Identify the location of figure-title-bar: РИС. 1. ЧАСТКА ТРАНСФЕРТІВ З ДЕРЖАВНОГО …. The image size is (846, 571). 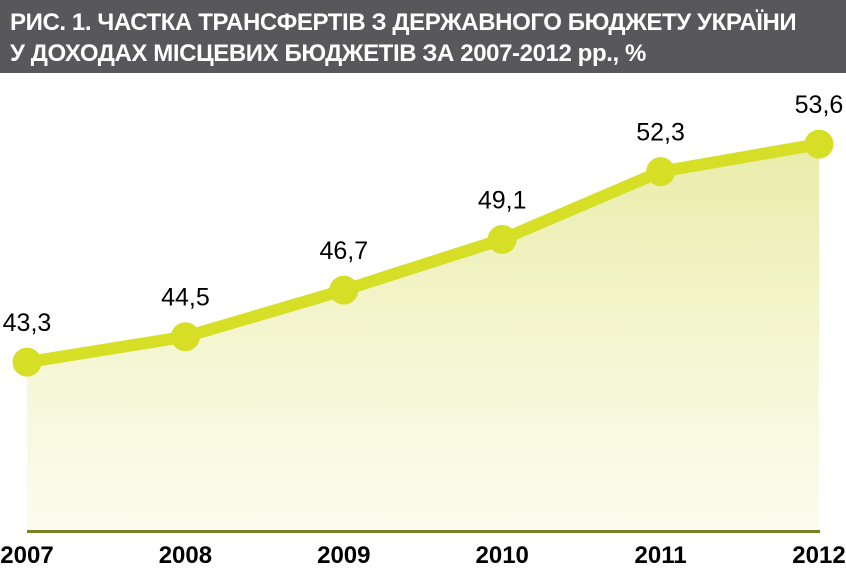
(423, 36).